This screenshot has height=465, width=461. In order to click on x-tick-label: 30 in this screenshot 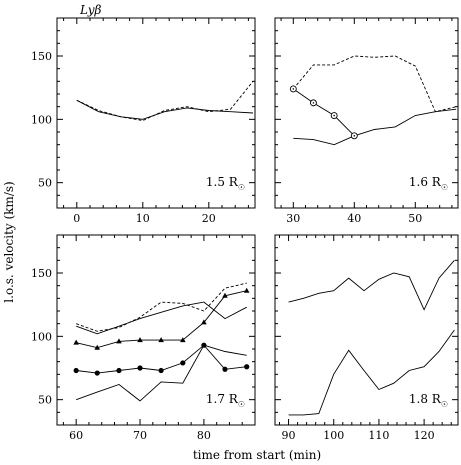, I will do `click(293, 218)`.